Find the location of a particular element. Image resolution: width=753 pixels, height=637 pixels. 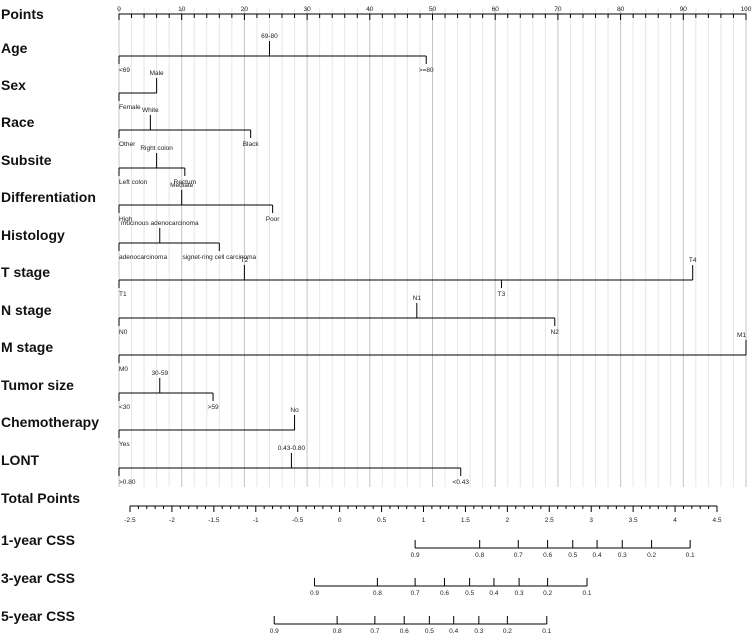

level-label: Left colon is located at coordinates (133, 182).